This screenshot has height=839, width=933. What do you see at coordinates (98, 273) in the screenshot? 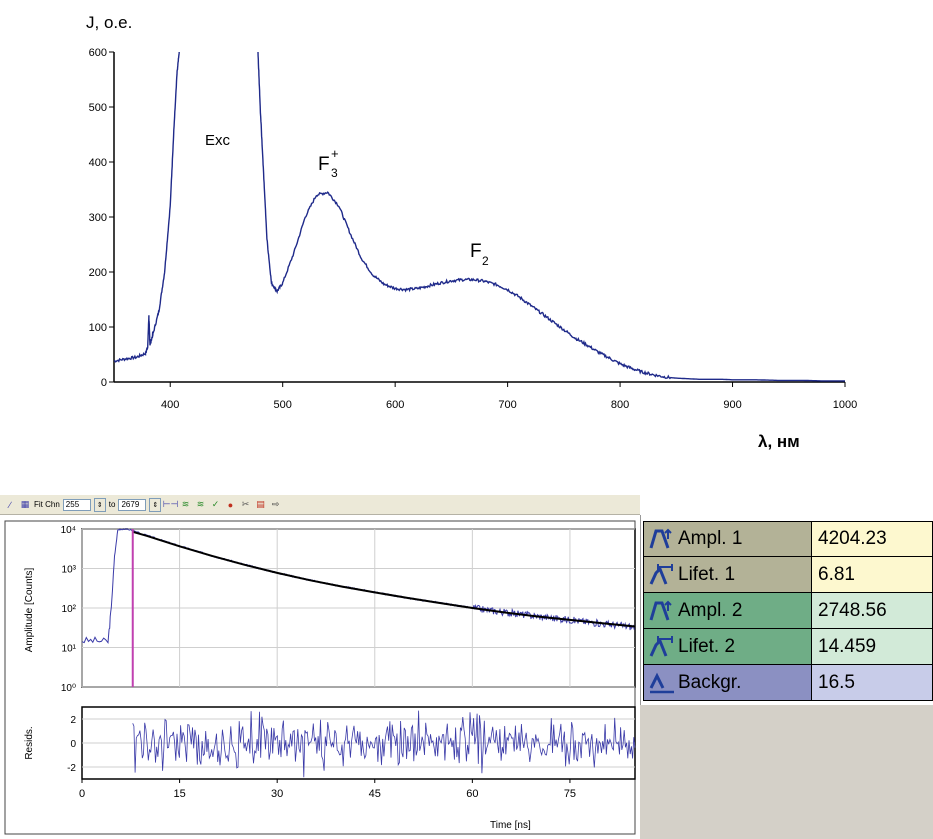
I see `y-tick-label: 200` at bounding box center [98, 273].